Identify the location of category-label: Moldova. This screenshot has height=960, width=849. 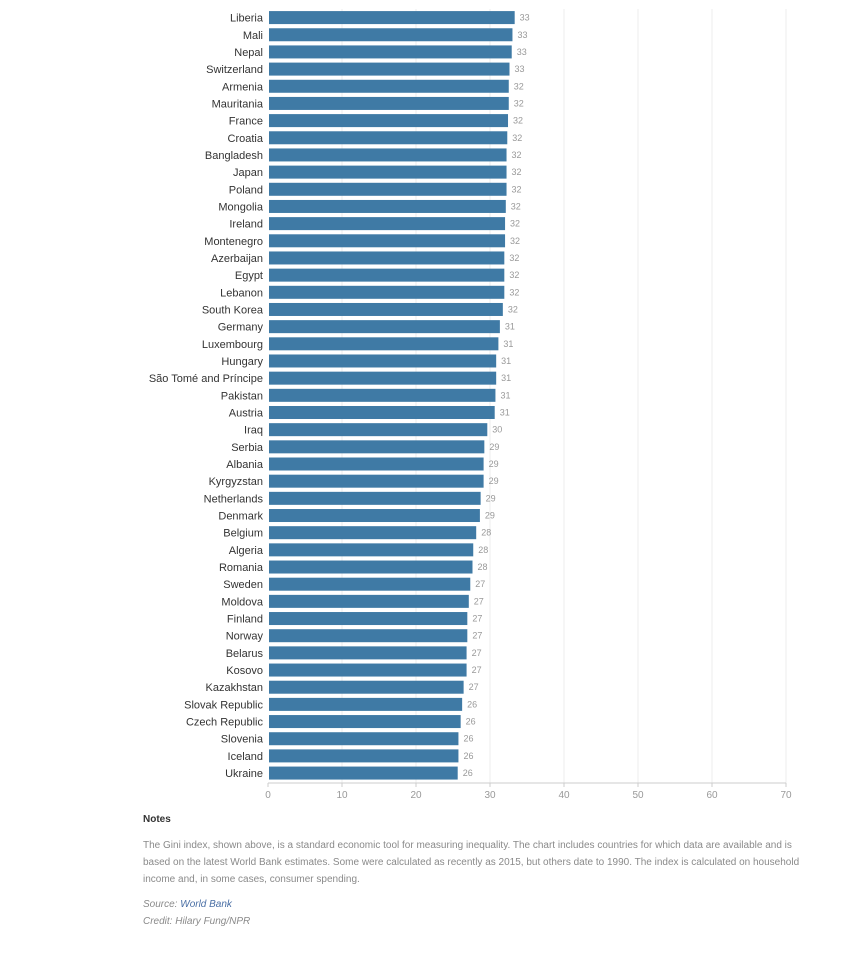
(242, 602).